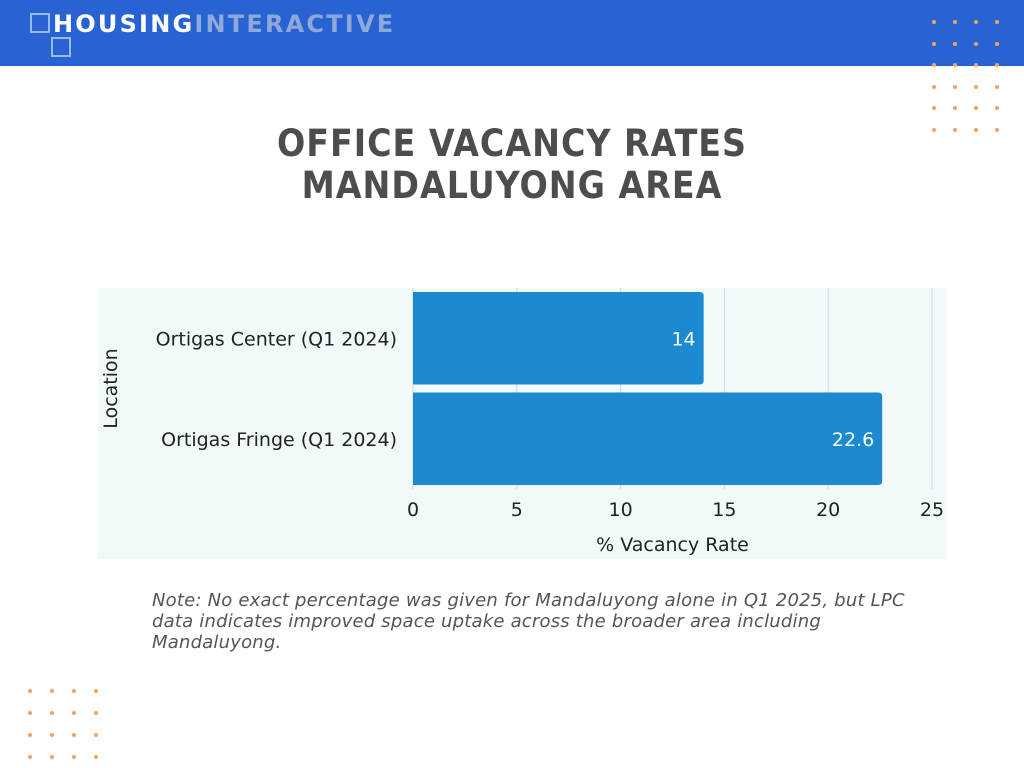 This screenshot has width=1024, height=768. What do you see at coordinates (672, 545) in the screenshot?
I see `x-axis-title: % Vacancy Rate` at bounding box center [672, 545].